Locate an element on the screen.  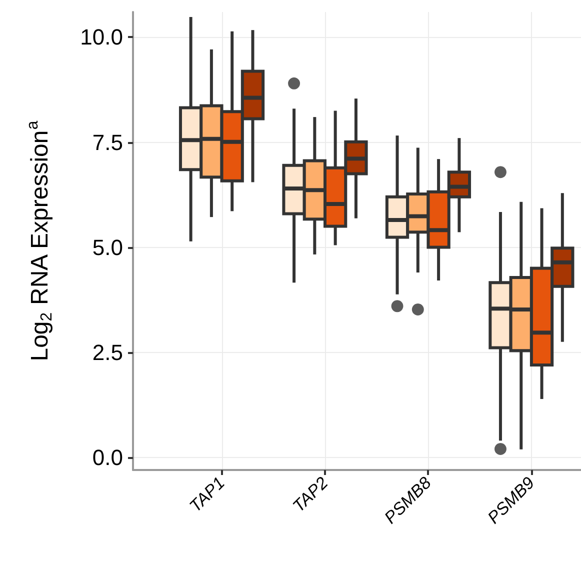
y-tick-label: 5.0 is located at coordinates (107, 247).